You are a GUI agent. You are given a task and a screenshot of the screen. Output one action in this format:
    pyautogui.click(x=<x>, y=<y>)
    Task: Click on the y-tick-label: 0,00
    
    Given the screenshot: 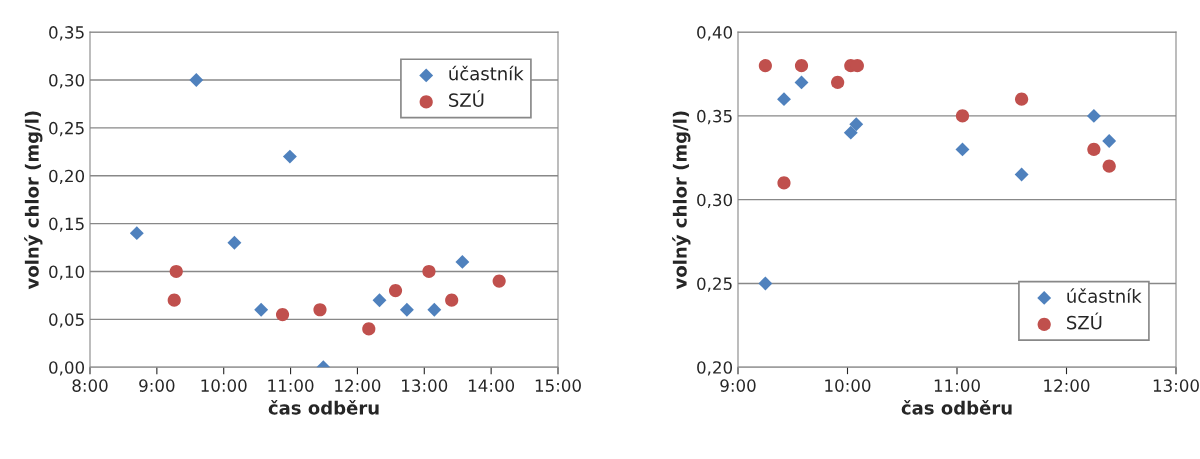 What is the action you would take?
    pyautogui.click(x=67, y=368)
    